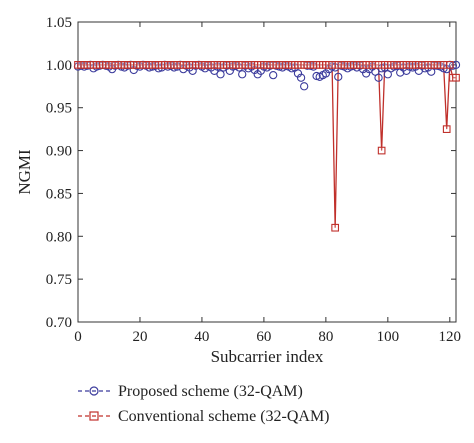 The height and width of the screenshot is (443, 474). Describe the element at coordinates (201, 337) in the screenshot. I see `x-tick-label: 40` at that location.